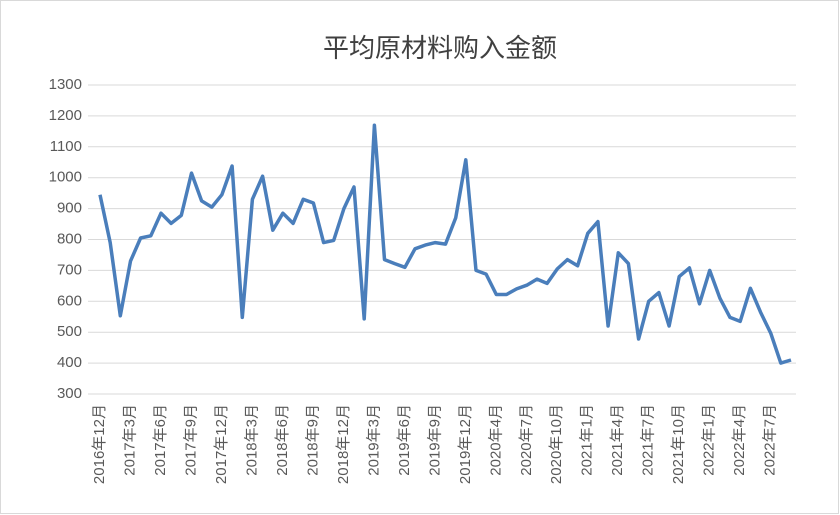  I want to click on x-tick-label: 2017年9月, so click(190, 440).